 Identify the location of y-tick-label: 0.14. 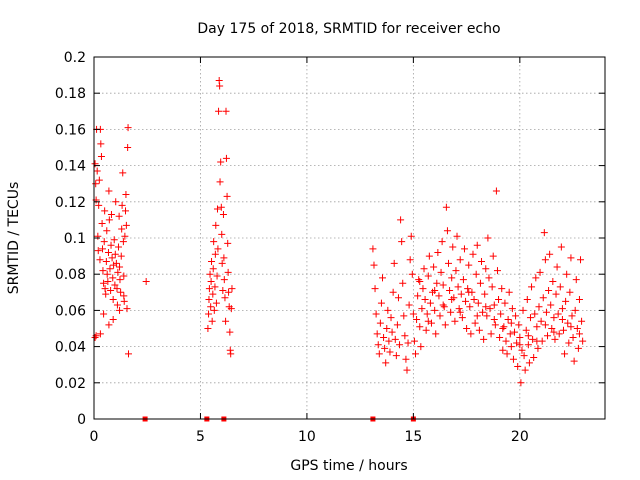
(70, 167).